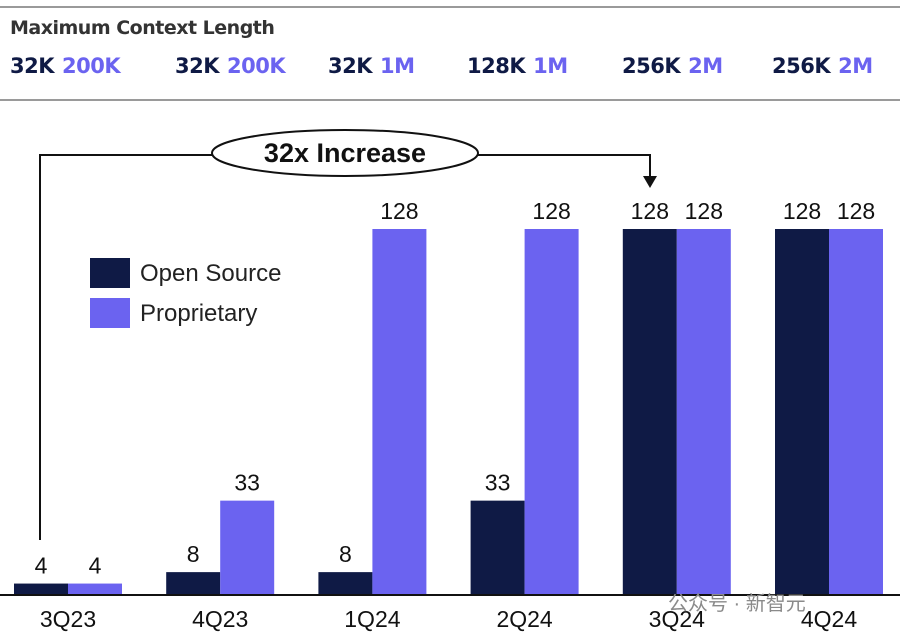 The height and width of the screenshot is (633, 900). What do you see at coordinates (220, 619) in the screenshot?
I see `x-tick-label: 4Q23` at bounding box center [220, 619].